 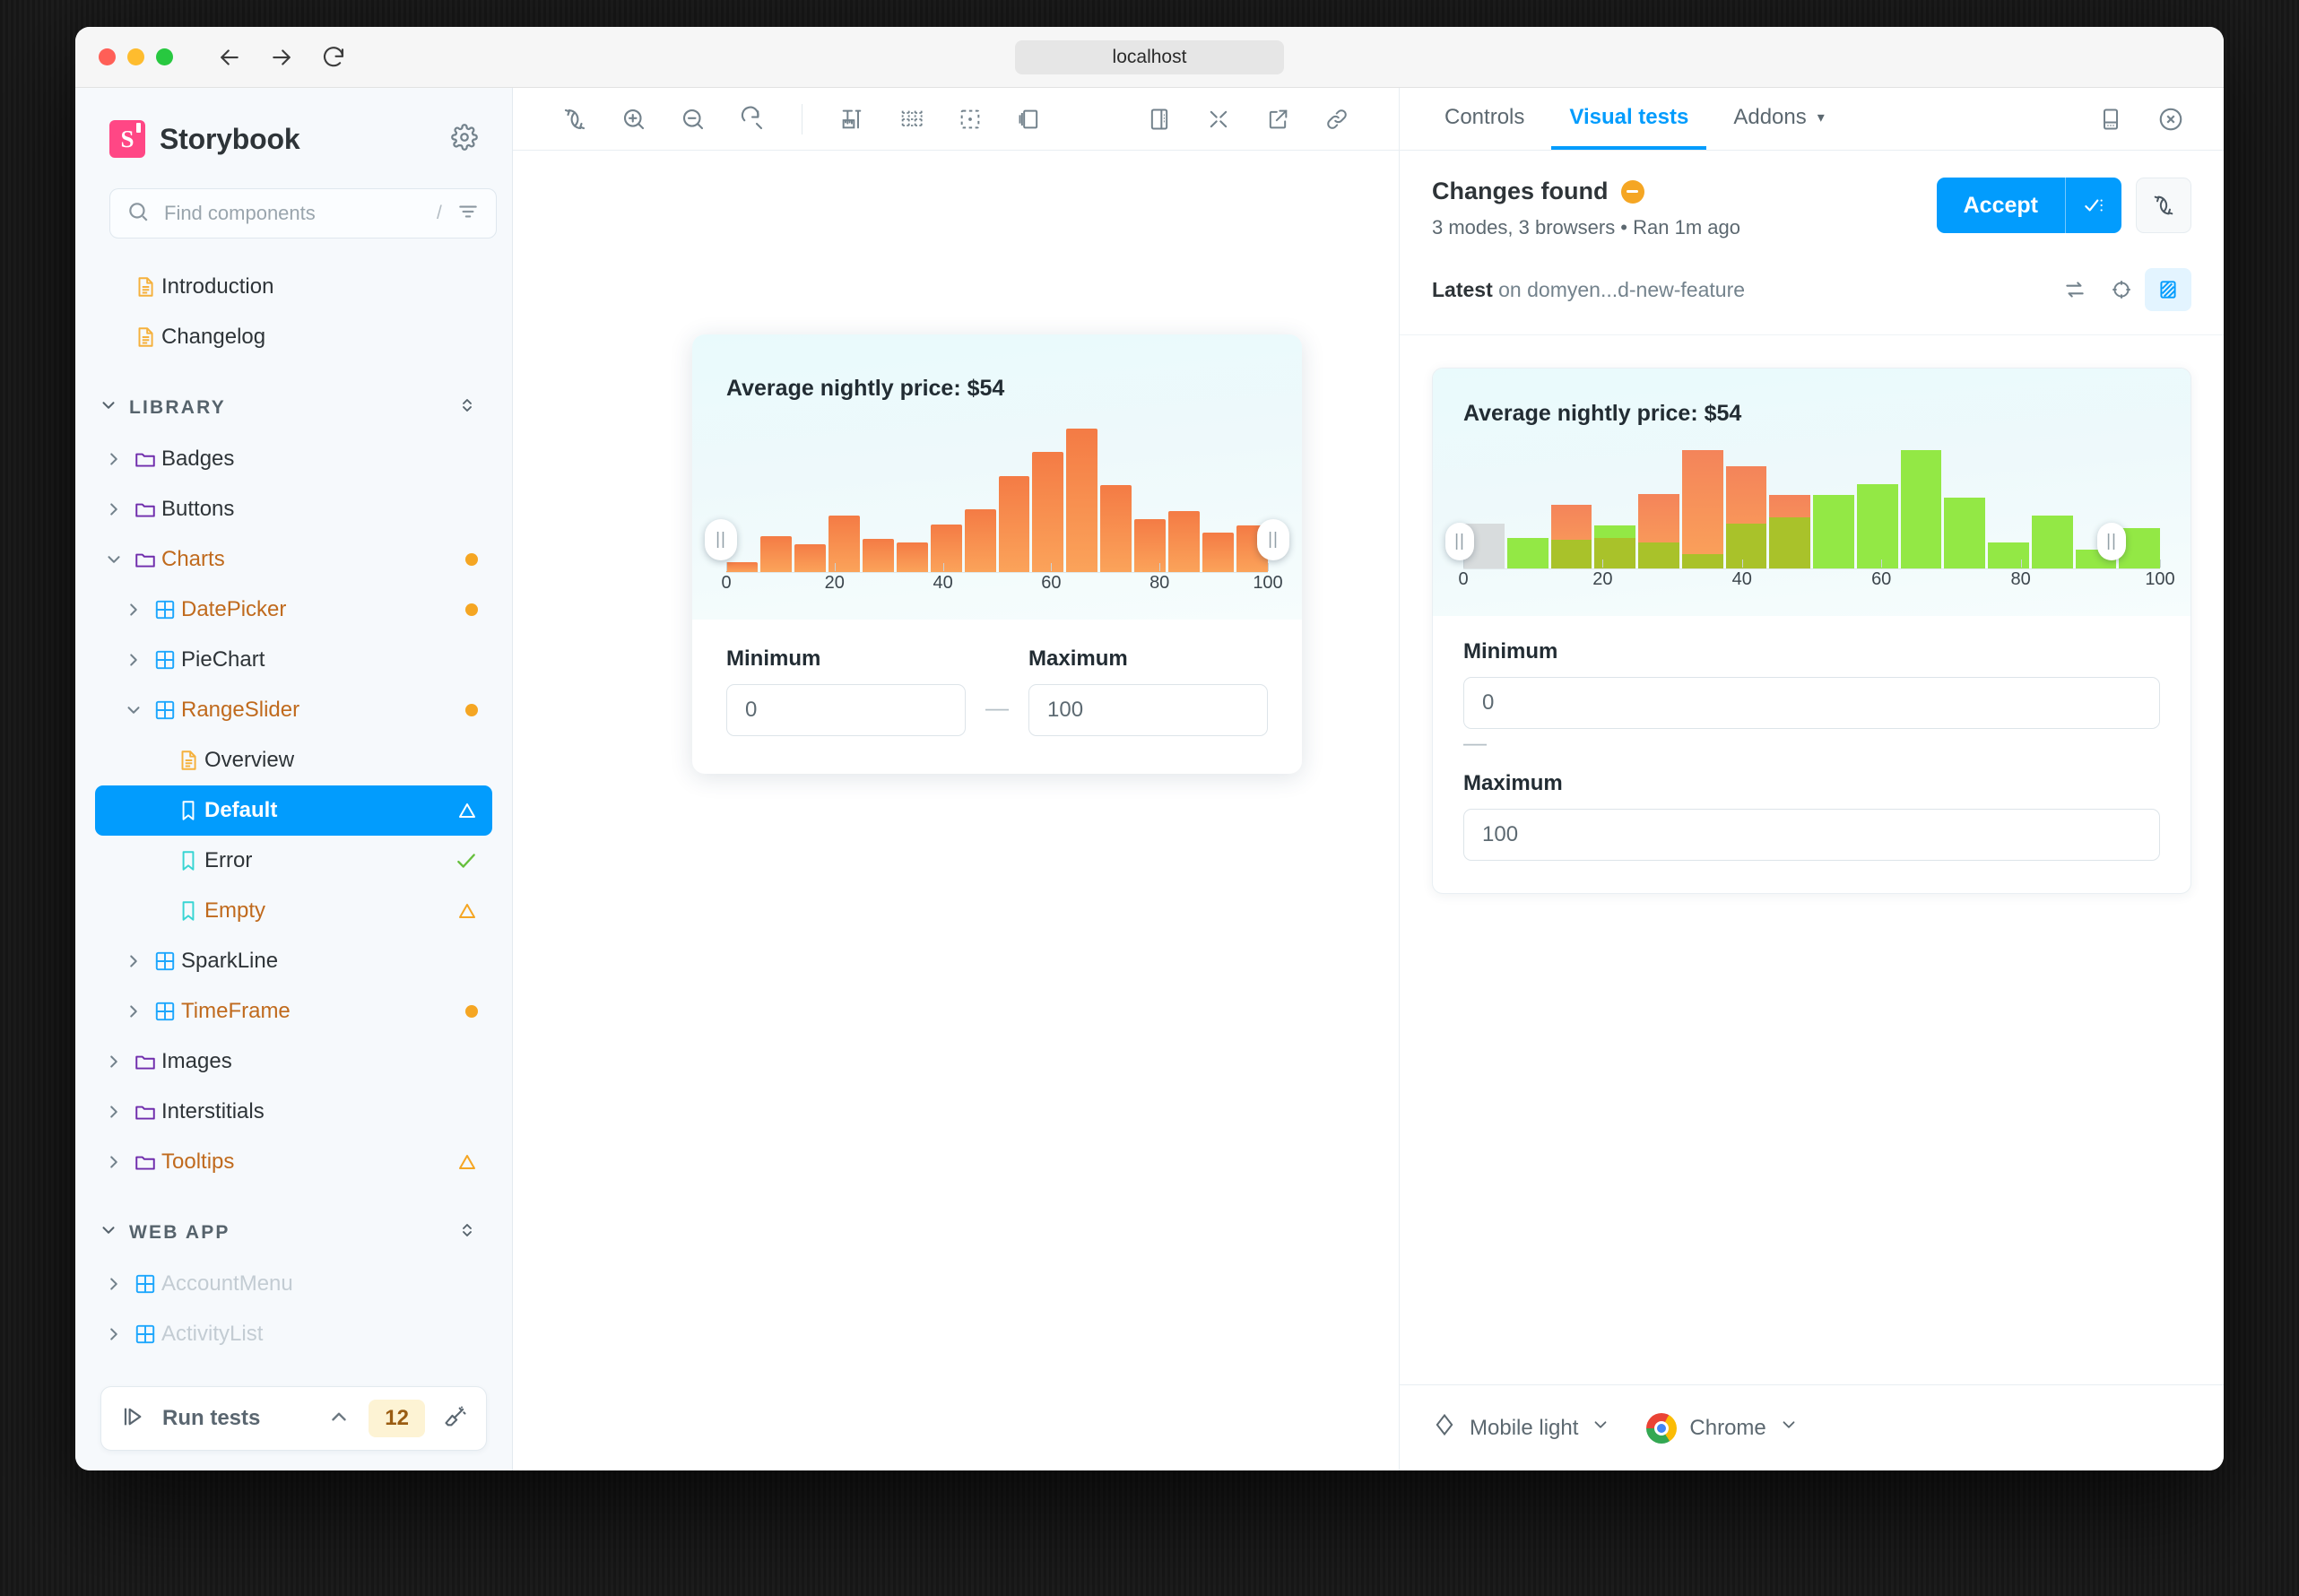 What do you see at coordinates (230, 58) in the screenshot?
I see `back-icon` at bounding box center [230, 58].